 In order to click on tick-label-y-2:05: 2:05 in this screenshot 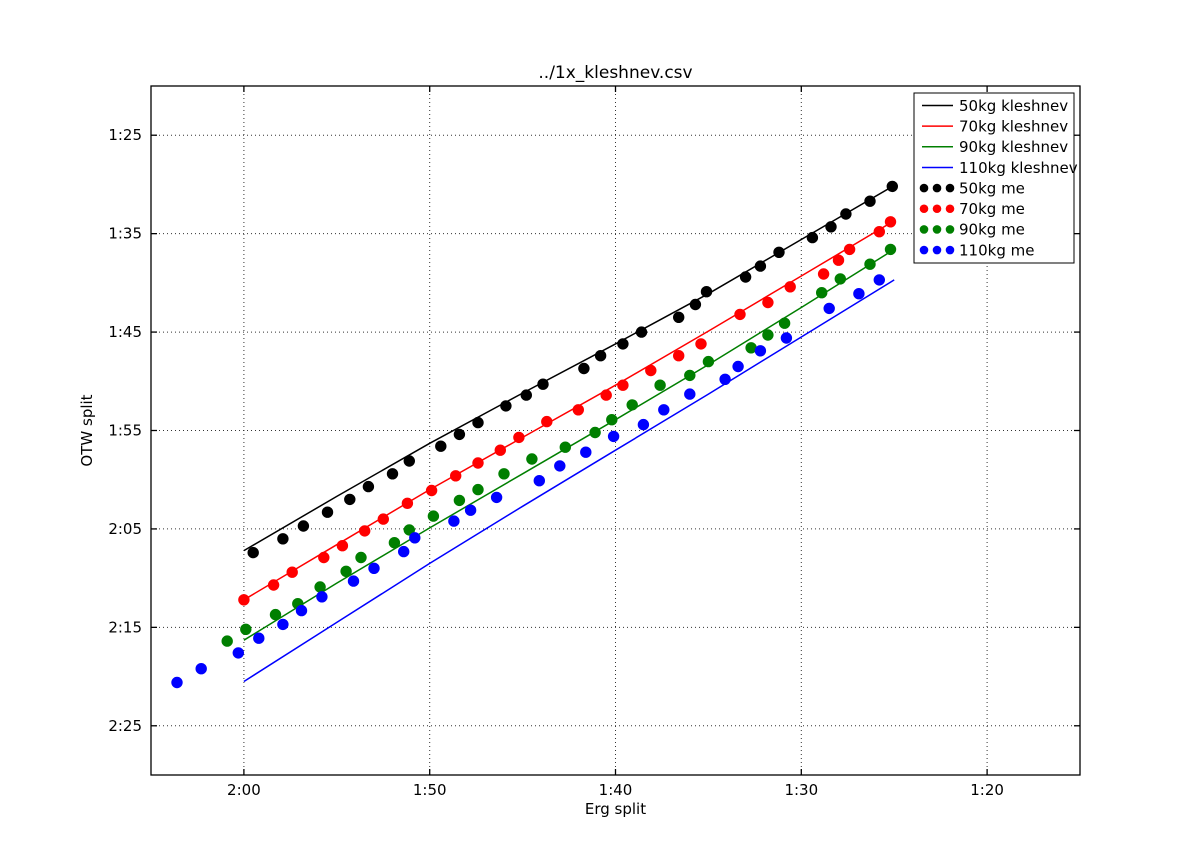, I will do `click(125, 529)`.